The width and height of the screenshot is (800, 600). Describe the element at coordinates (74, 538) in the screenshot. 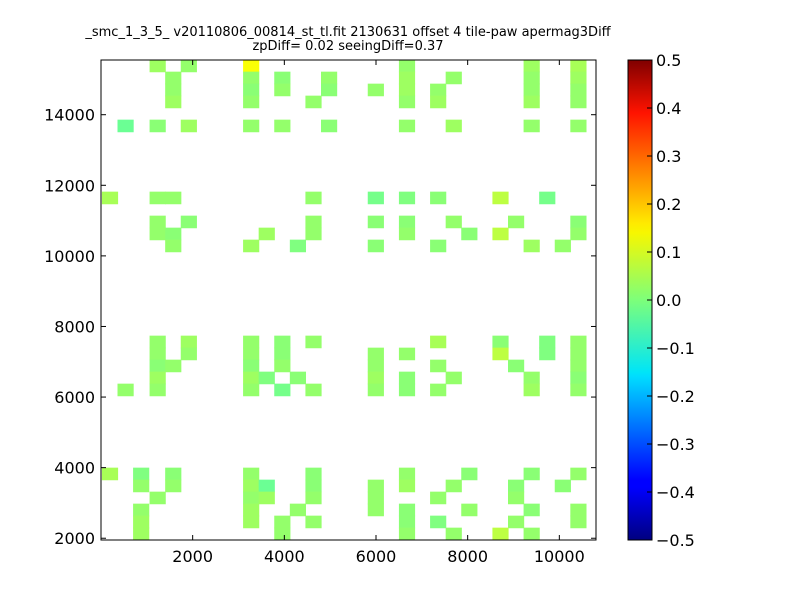

I see `y-tick-label: 2000` at that location.